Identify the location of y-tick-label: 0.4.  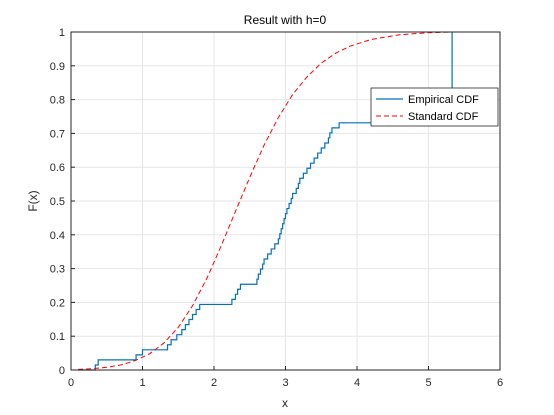
(57, 236).